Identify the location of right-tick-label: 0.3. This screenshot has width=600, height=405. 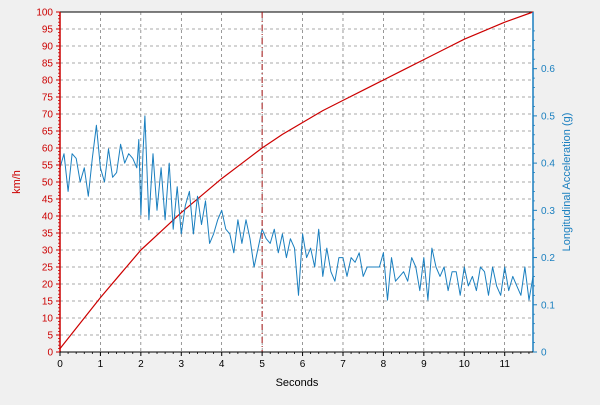
(548, 211).